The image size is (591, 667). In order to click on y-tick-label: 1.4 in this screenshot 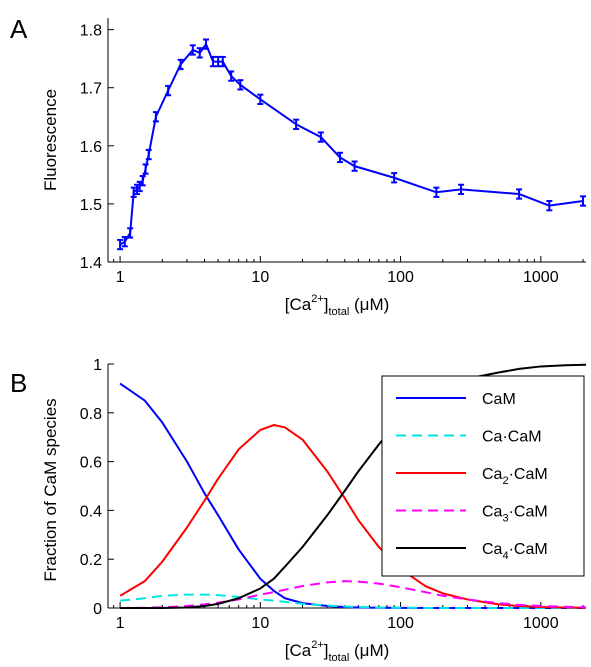, I will do `click(91, 263)`.